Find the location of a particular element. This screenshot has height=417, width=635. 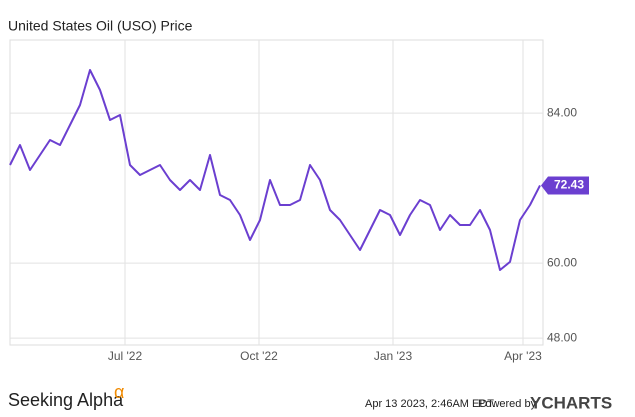

y-tick-label: 48.00 is located at coordinates (562, 337).